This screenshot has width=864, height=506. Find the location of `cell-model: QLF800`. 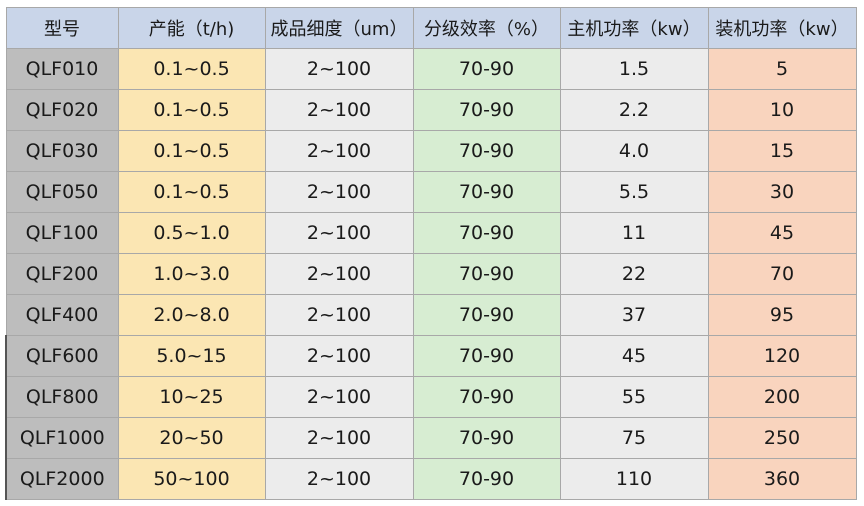

cell-model: QLF800 is located at coordinates (62, 397).